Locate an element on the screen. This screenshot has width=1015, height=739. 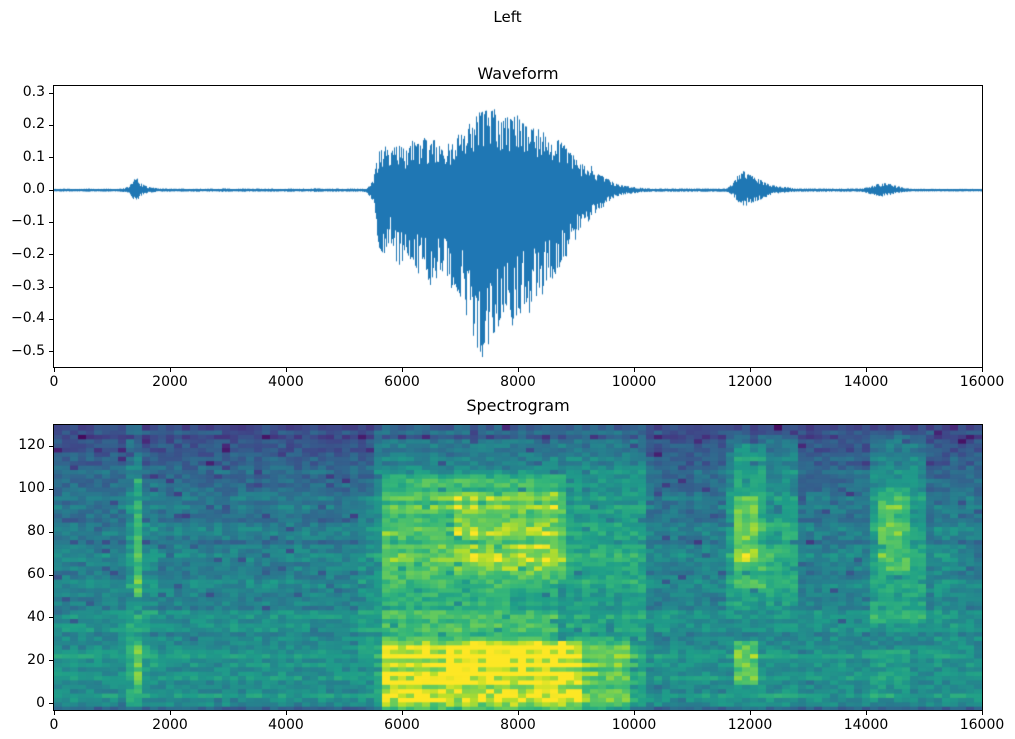
spectrogram-x-tick-label: 10000 is located at coordinates (634, 725).